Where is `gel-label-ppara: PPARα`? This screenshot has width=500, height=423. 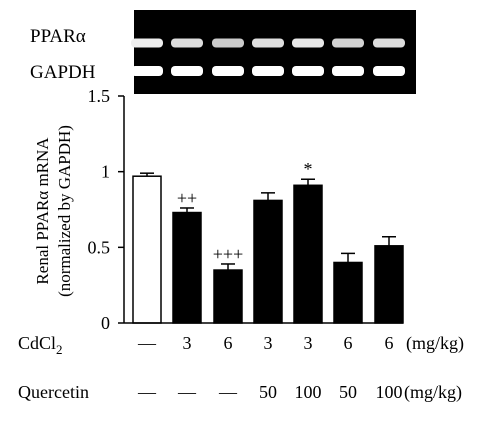 gel-label-ppara: PPARα is located at coordinates (58, 36).